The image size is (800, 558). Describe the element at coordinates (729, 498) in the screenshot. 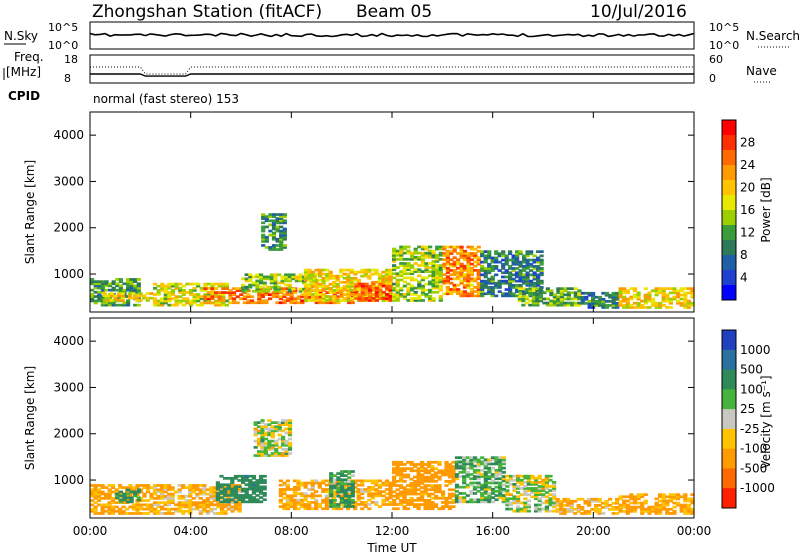

I see `colorbar-swatch` at that location.